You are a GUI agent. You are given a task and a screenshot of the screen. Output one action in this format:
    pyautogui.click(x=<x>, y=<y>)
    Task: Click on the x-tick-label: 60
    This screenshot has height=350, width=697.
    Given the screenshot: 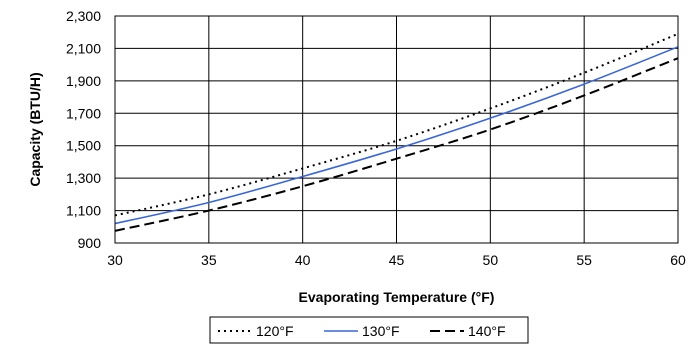 What is the action you would take?
    pyautogui.click(x=678, y=260)
    